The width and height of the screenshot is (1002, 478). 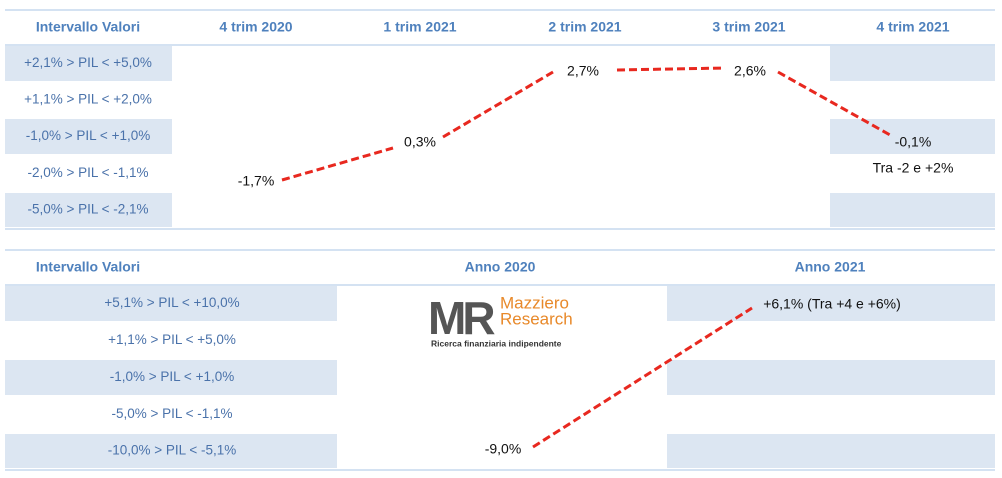 What do you see at coordinates (172, 339) in the screenshot?
I see `row-label: +1,1% > PIL < +5,0%` at bounding box center [172, 339].